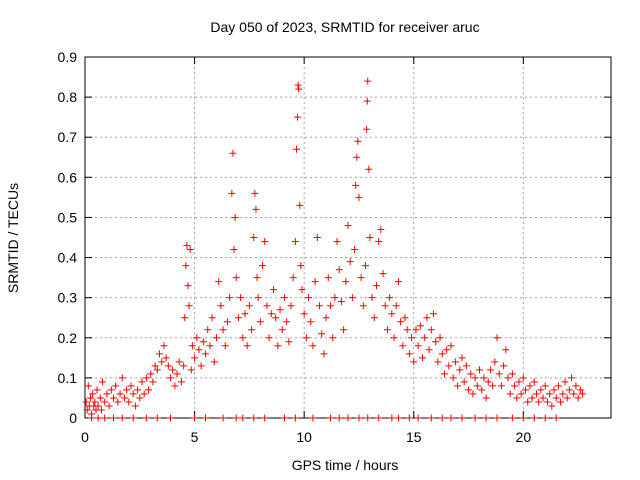 This screenshot has height=480, width=640. I want to click on y-tick-label: 0.3, so click(68, 298).